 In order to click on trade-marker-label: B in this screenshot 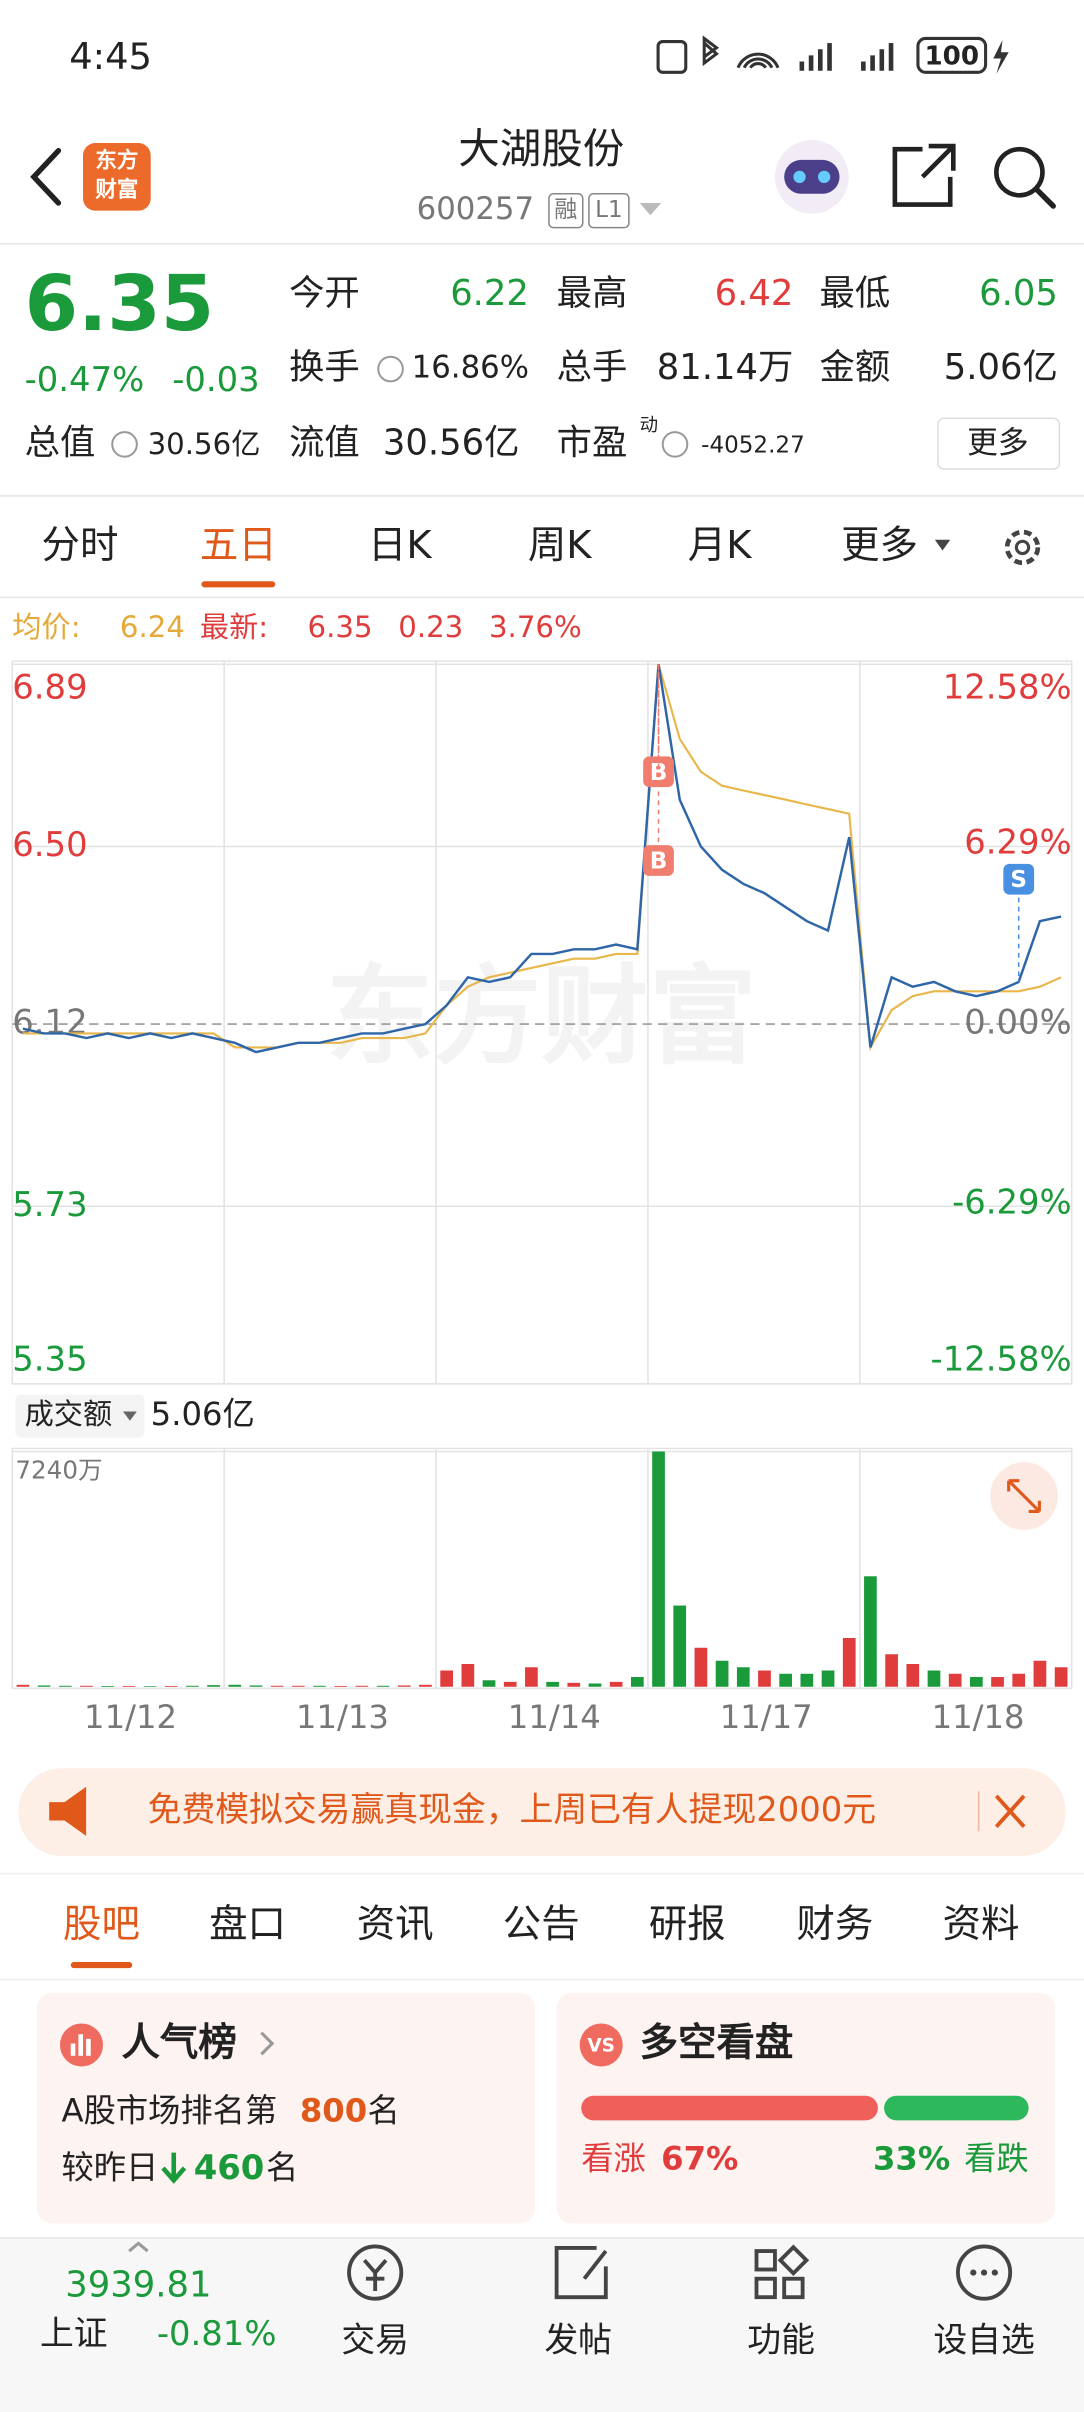, I will do `click(659, 862)`.